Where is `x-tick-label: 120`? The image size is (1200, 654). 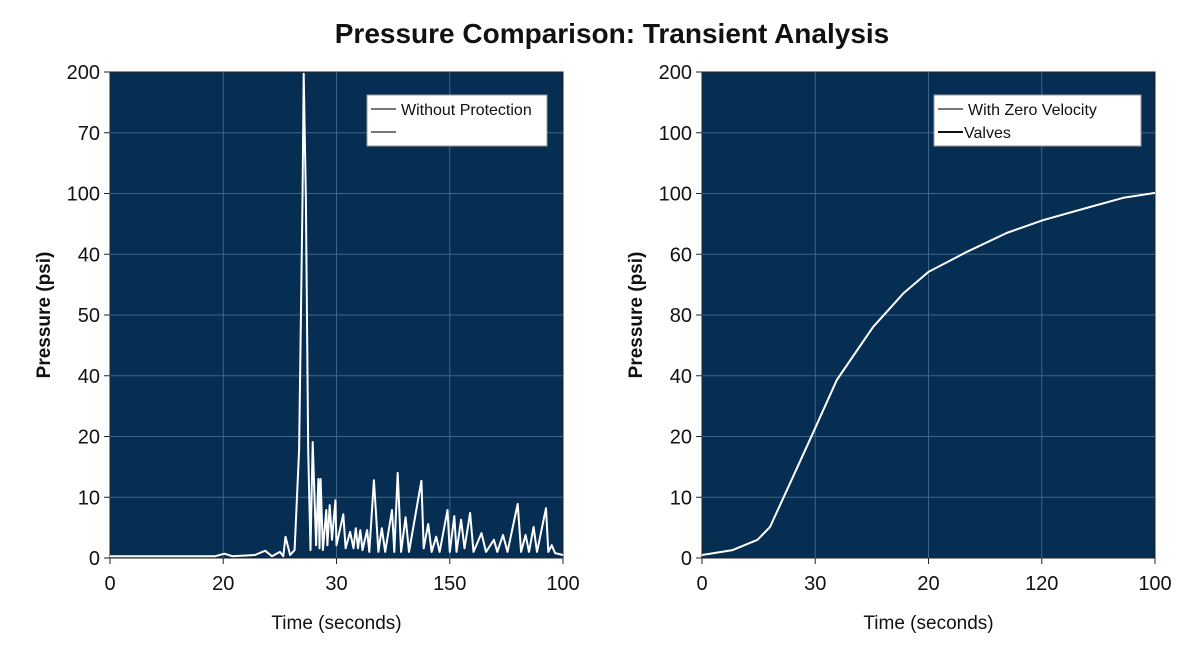 x-tick-label: 120 is located at coordinates (1041, 584).